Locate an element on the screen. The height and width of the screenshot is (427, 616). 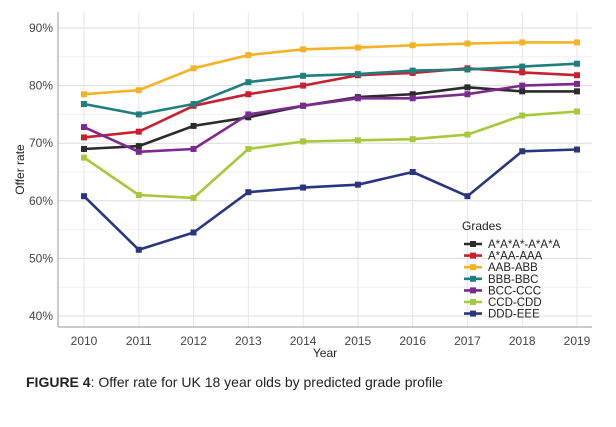
y-axis-title: Offer rate is located at coordinates (20, 169).